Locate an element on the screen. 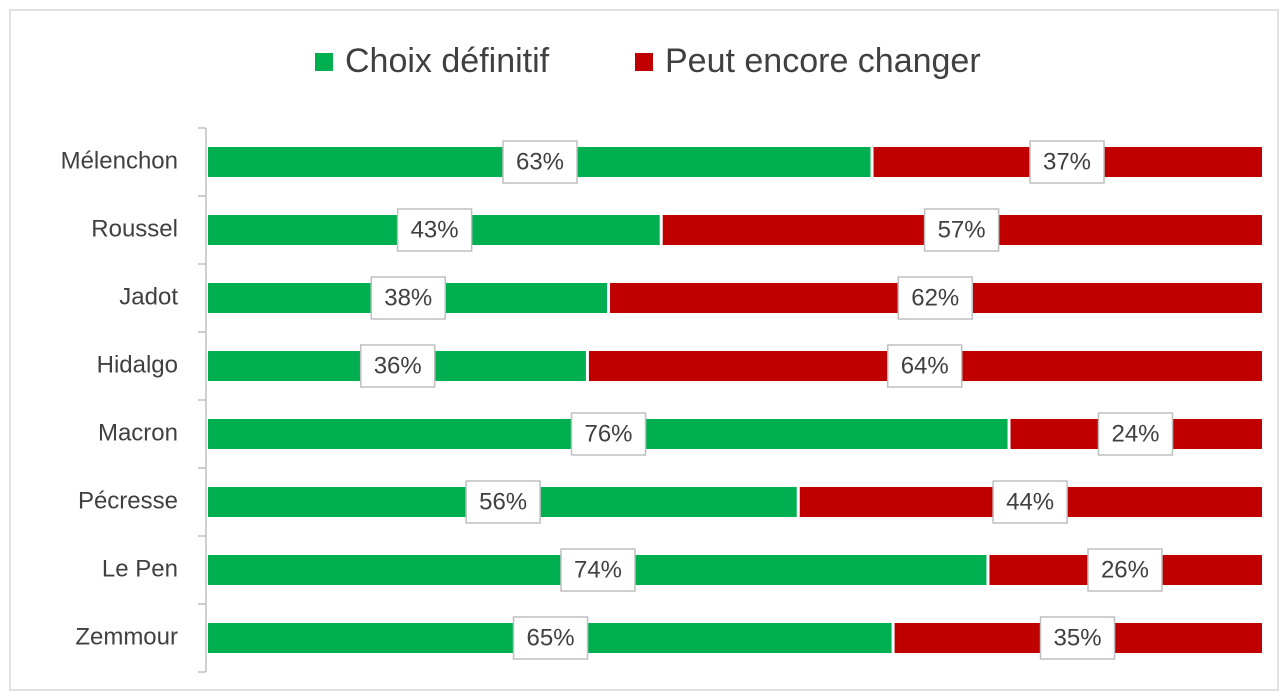  value-label: 43% is located at coordinates (435, 229).